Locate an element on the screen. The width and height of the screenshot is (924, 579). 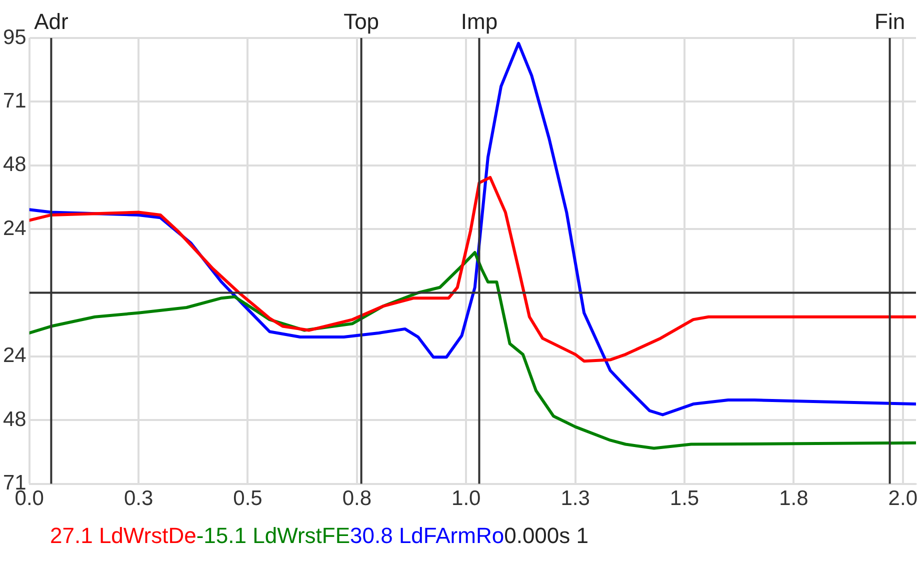
x-tick-label: 1.3 is located at coordinates (575, 498).